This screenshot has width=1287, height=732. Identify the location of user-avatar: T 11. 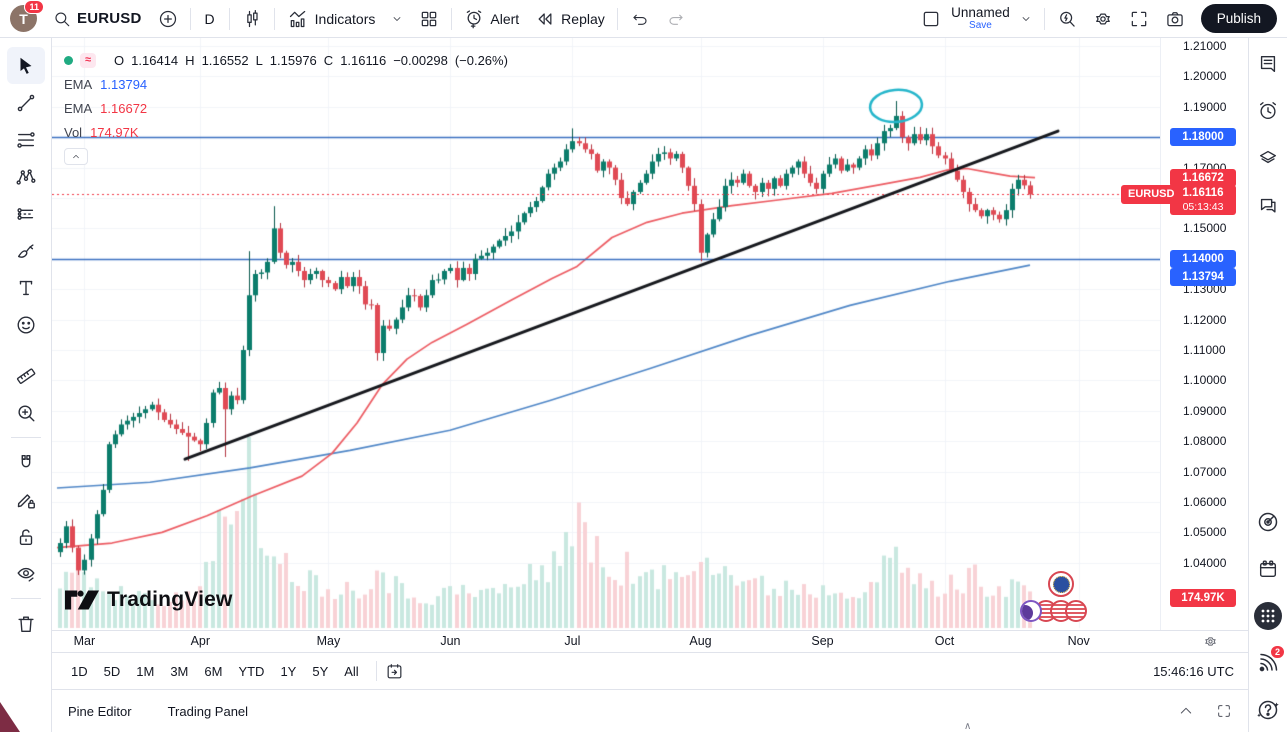
(27, 16).